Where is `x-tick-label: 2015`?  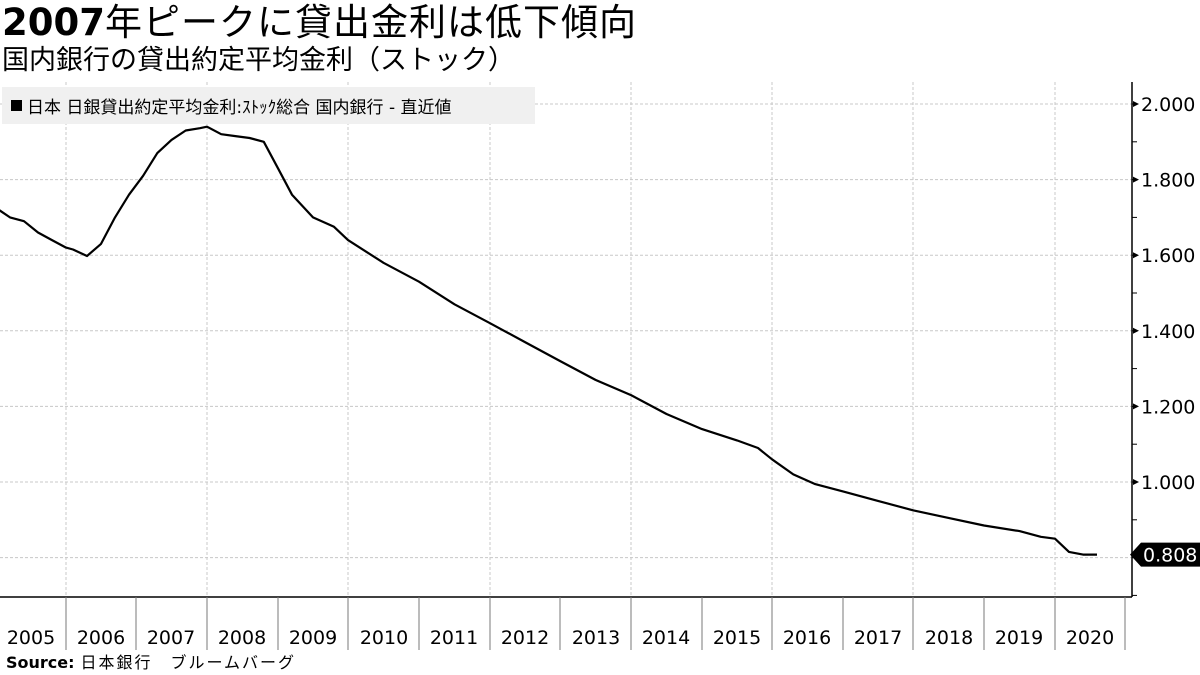 x-tick-label: 2015 is located at coordinates (737, 638).